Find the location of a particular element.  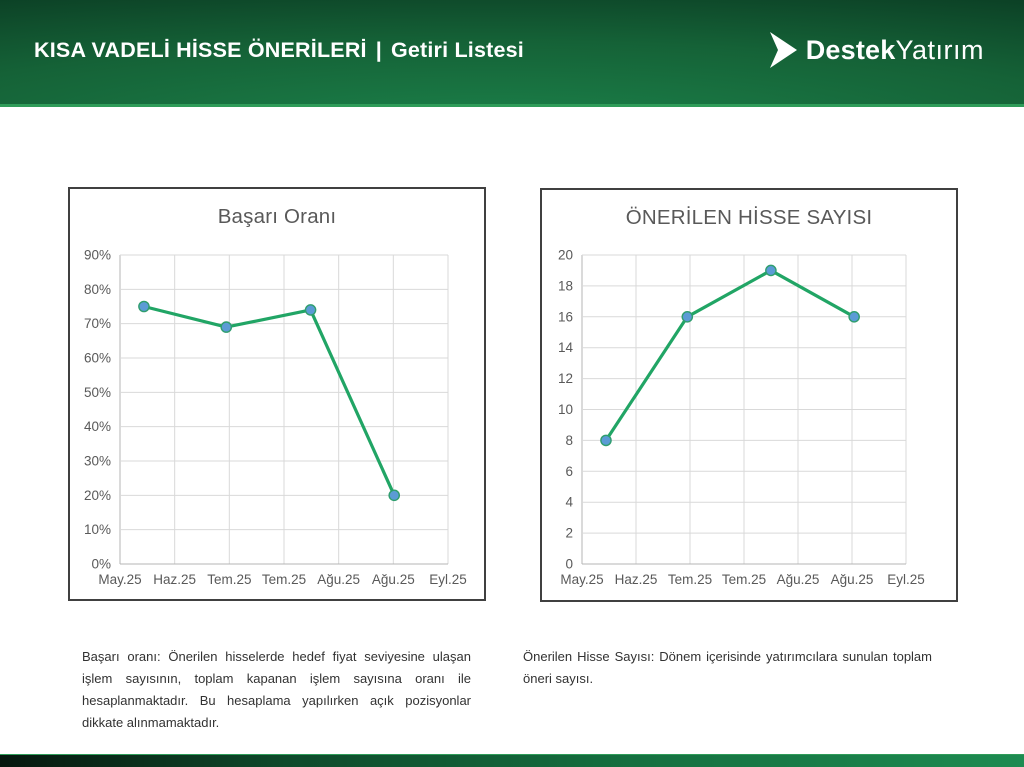

y-tick-label: 70% is located at coordinates (97, 323).